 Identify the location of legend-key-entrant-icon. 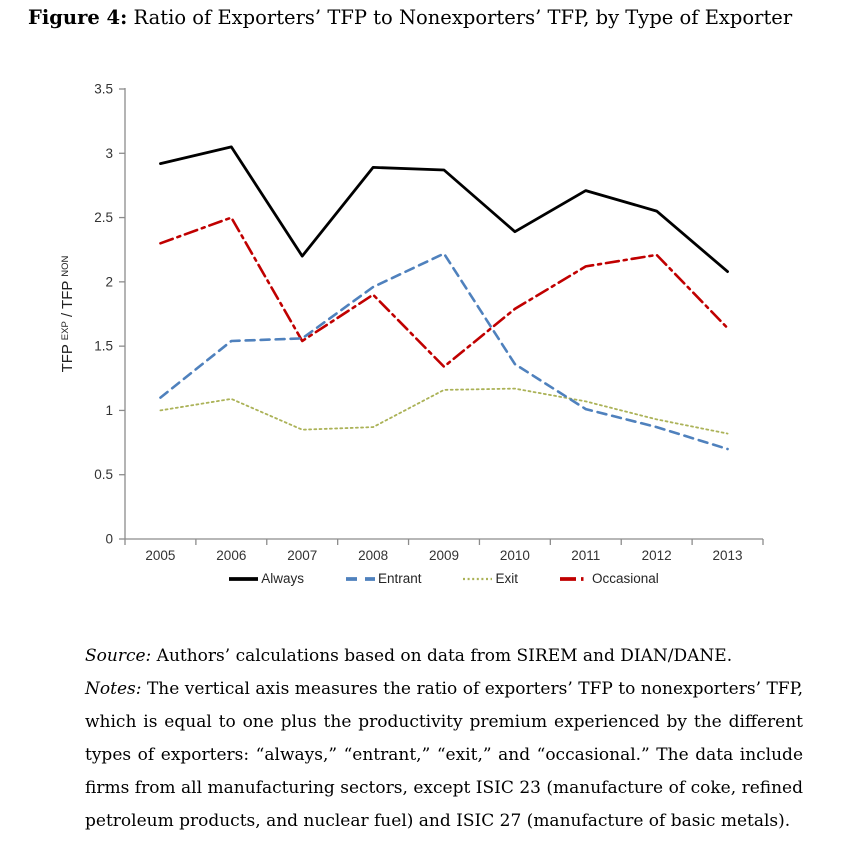
(360, 578).